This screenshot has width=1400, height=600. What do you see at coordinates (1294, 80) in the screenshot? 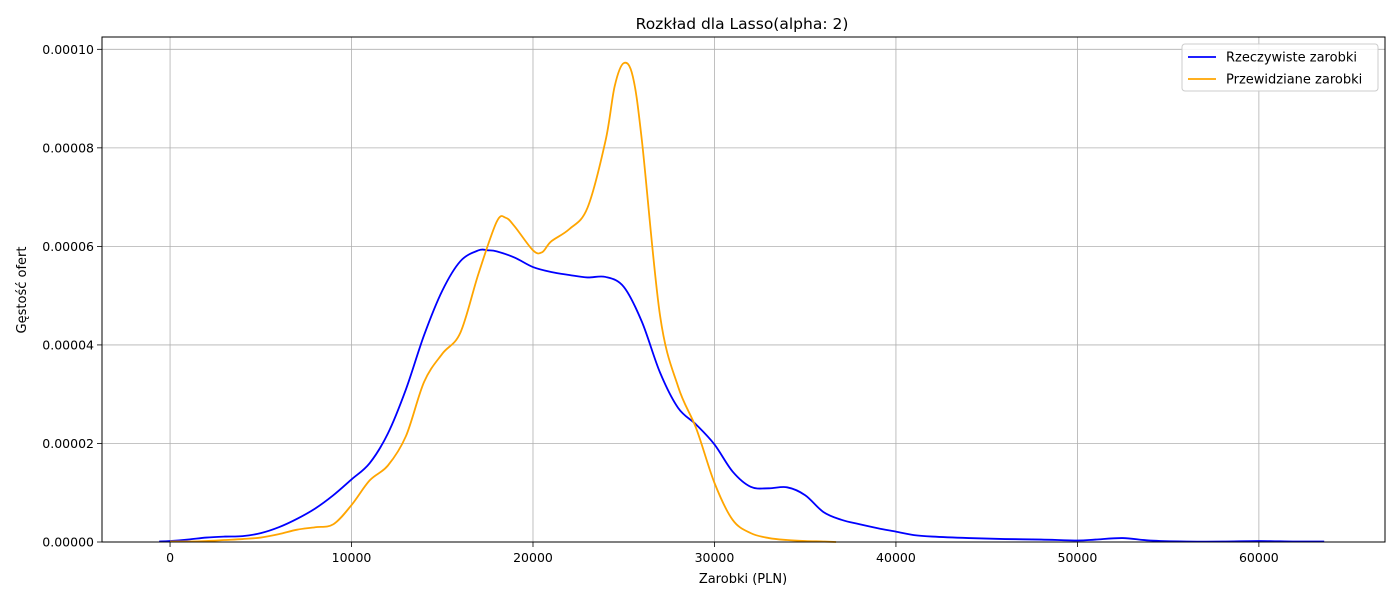
I see `legend-label: Przewidziane zarobki` at bounding box center [1294, 80].